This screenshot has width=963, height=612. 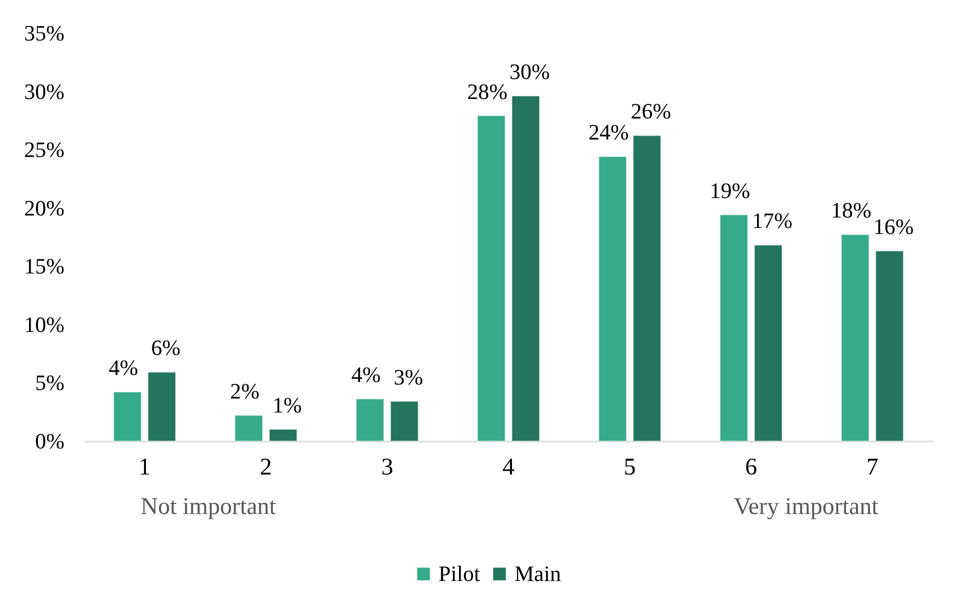 I want to click on data-label: 30%, so click(x=530, y=71).